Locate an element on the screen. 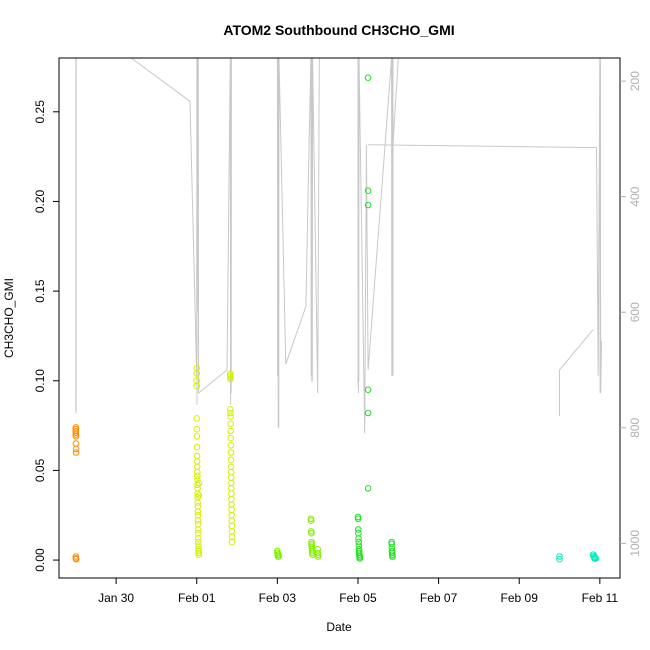  y-axis-label: CH3CHO_GMI is located at coordinates (9, 318).